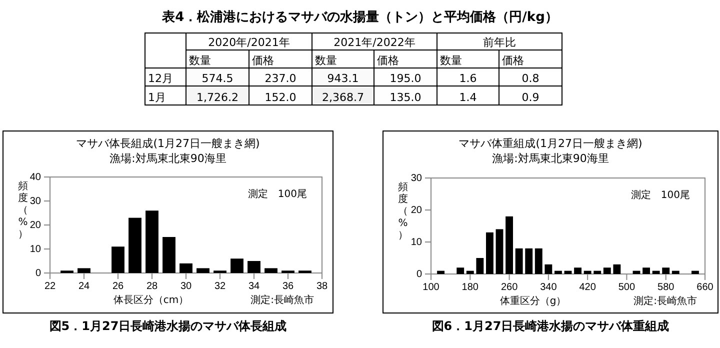 This screenshot has height=348, width=720. Describe the element at coordinates (468, 78) in the screenshot. I see `data-label: 1.6` at that location.